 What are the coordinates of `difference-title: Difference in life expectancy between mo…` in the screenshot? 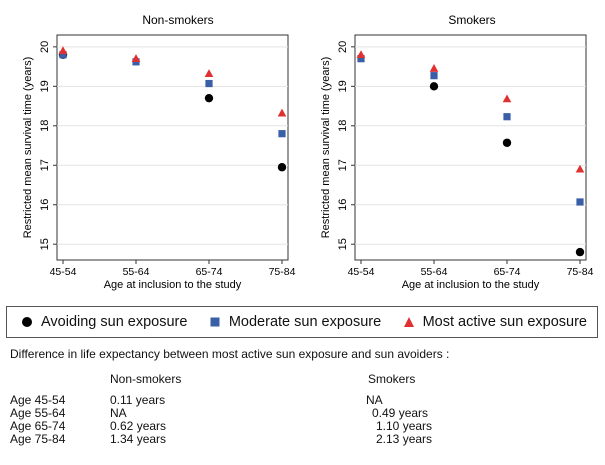 It's located at (230, 354).